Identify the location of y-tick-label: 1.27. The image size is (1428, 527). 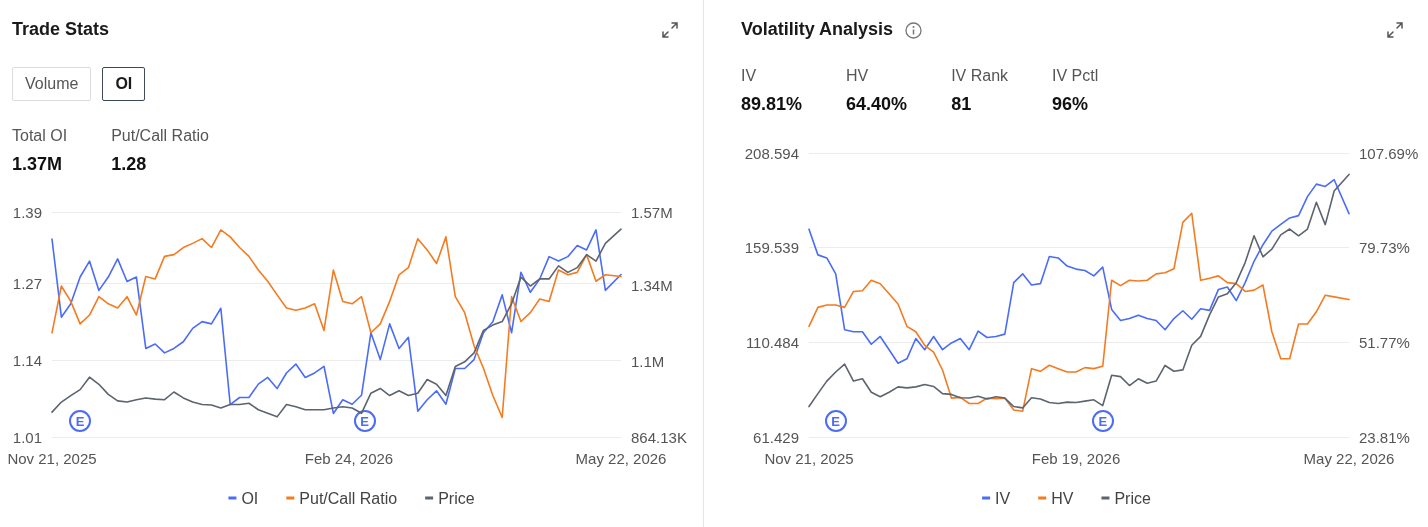
(27, 283).